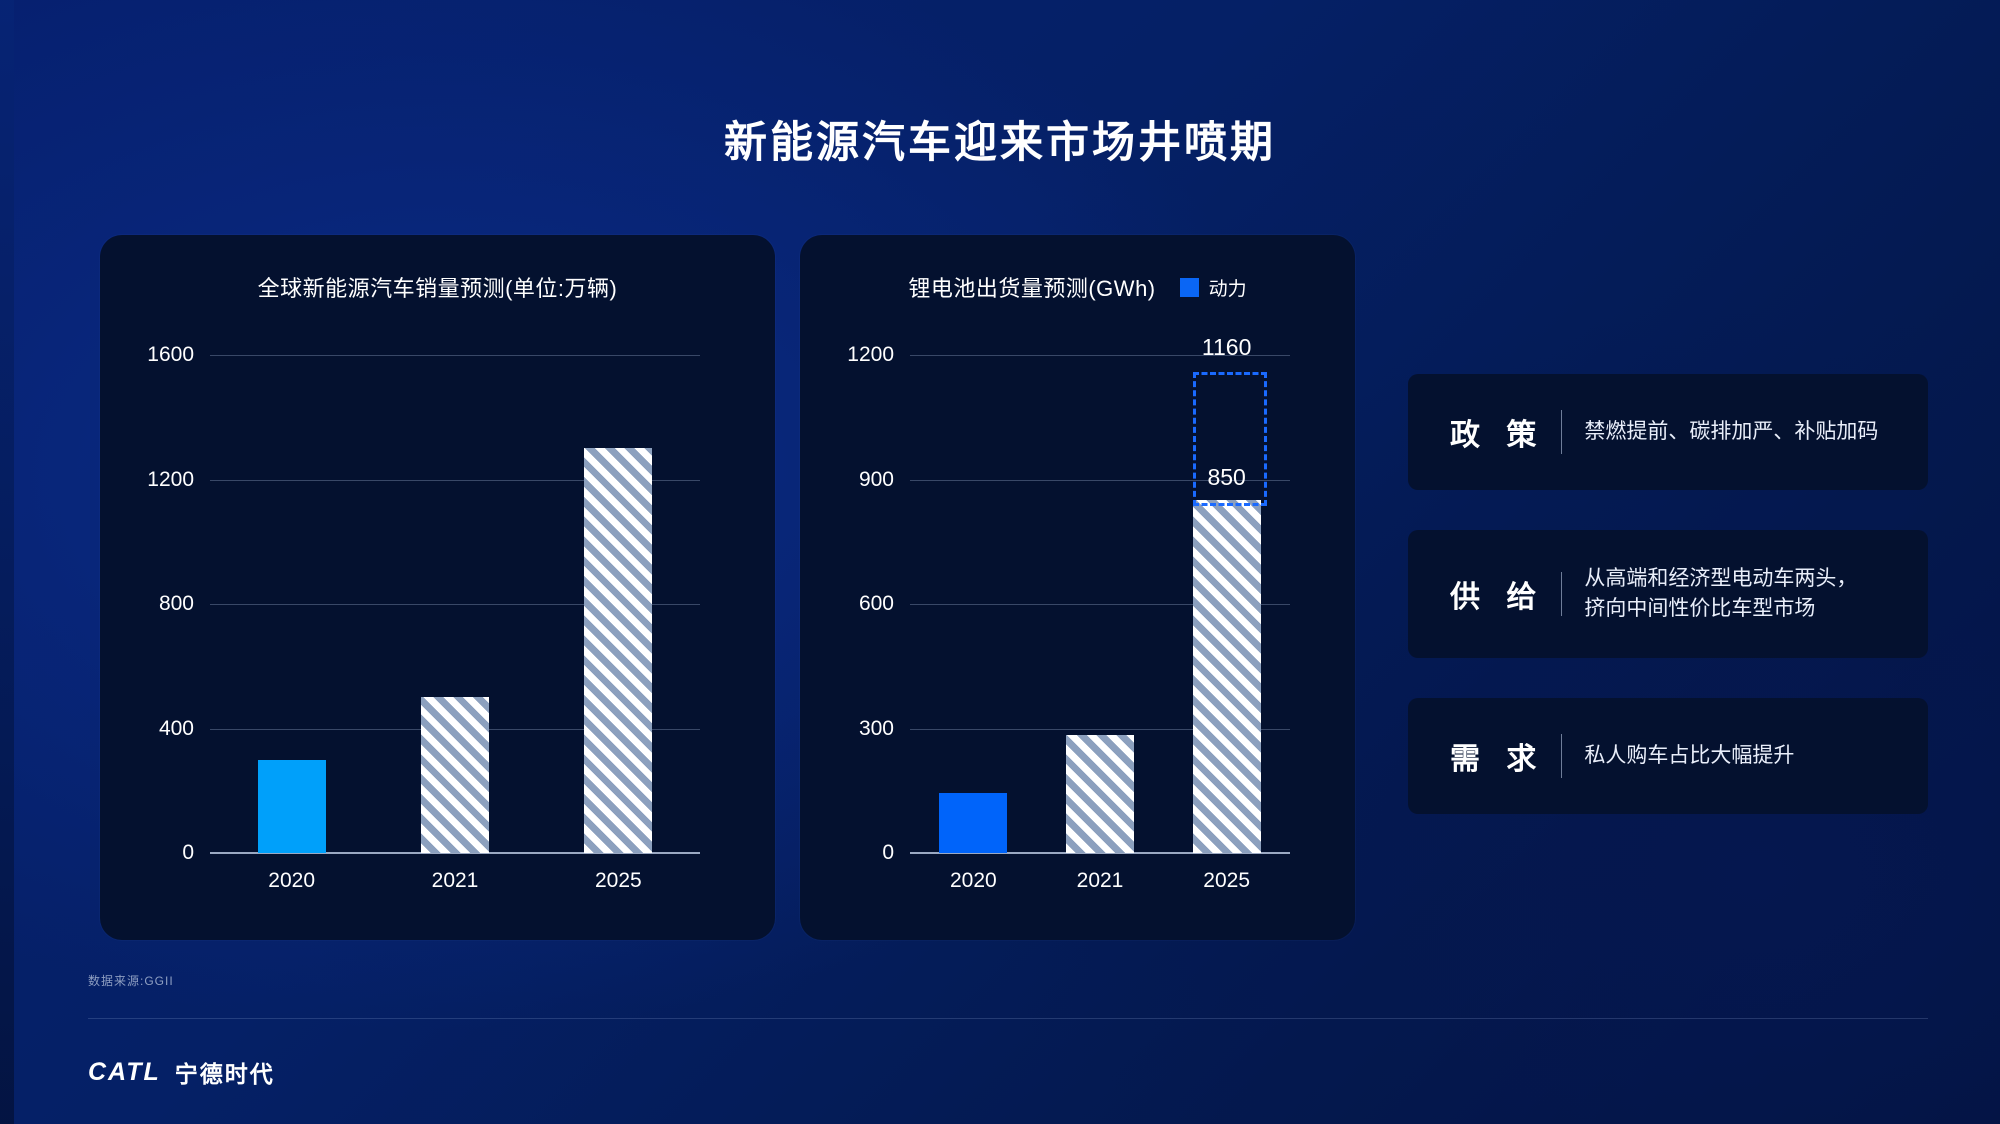 The image size is (2000, 1124). I want to click on y-axis-tick-label: 900, so click(876, 479).